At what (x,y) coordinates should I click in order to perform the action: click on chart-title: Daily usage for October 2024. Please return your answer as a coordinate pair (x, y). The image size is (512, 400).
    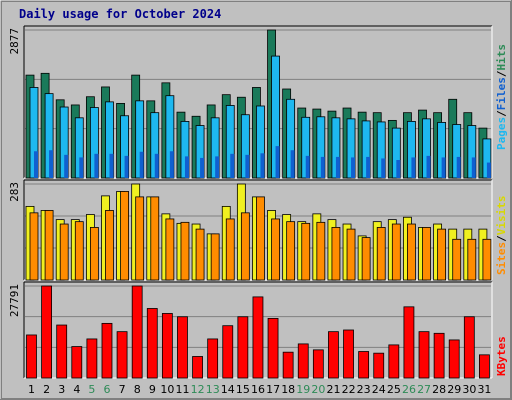
    Looking at the image, I should click on (120, 14).